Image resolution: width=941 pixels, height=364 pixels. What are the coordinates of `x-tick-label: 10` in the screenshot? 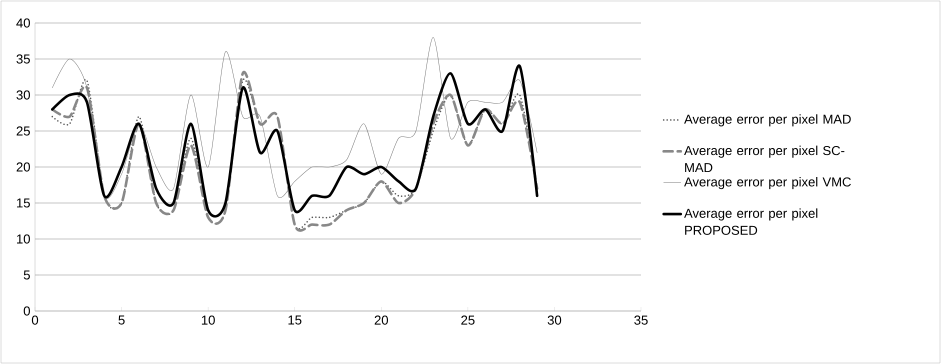 It's located at (208, 320).